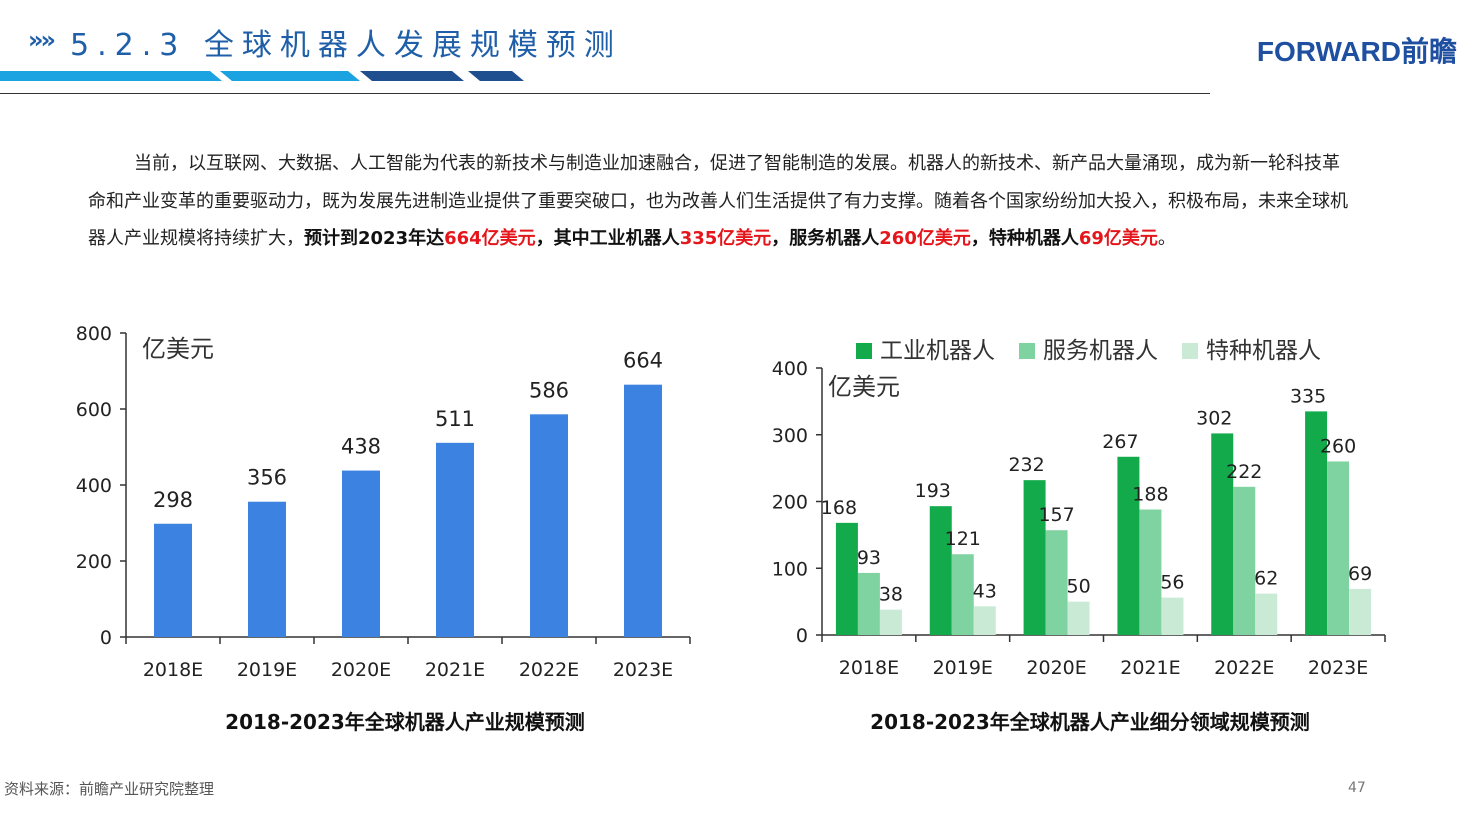 This screenshot has height=827, width=1477. I want to click on summary-bold-2: ，其中工业机器人, so click(607, 238).